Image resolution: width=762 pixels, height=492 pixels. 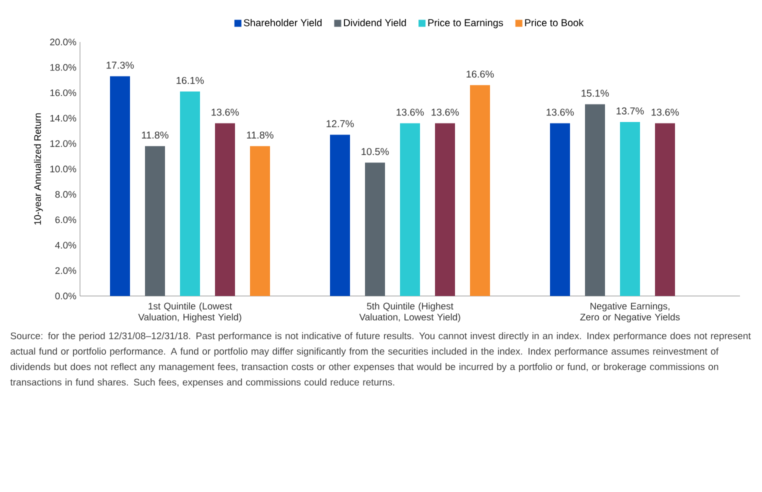 What do you see at coordinates (63, 118) in the screenshot?
I see `y-tick-label: 14.0%` at bounding box center [63, 118].